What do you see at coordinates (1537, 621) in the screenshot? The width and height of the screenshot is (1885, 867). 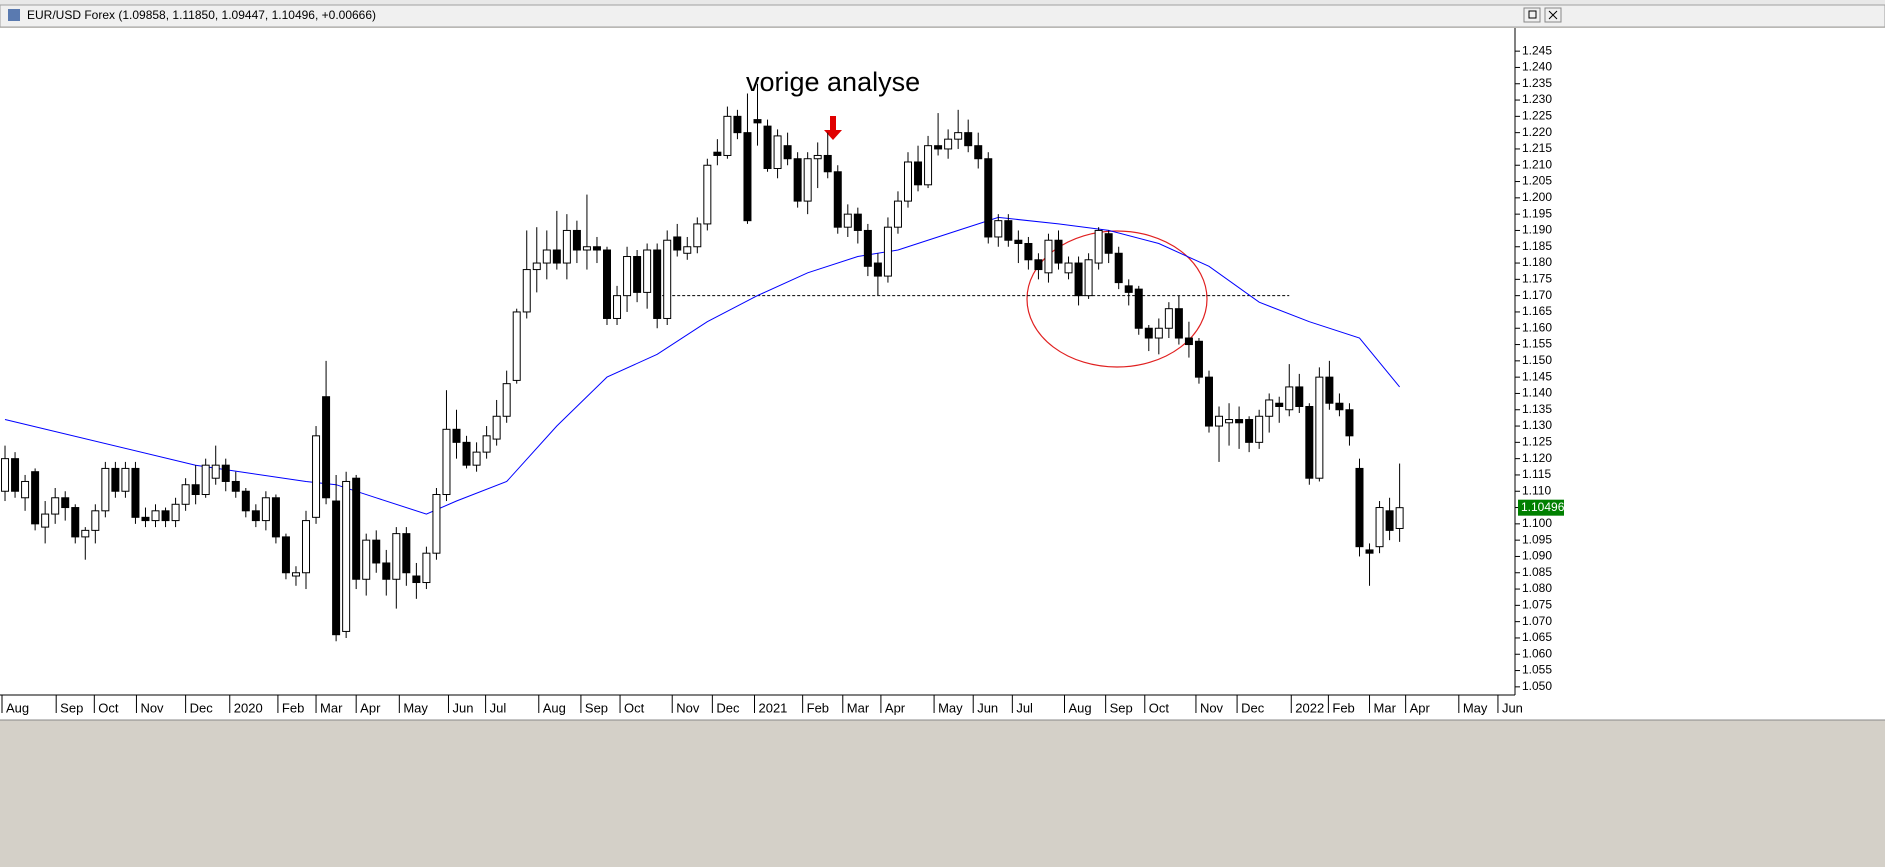 I see `y-tick-label: 1.070` at bounding box center [1537, 621].